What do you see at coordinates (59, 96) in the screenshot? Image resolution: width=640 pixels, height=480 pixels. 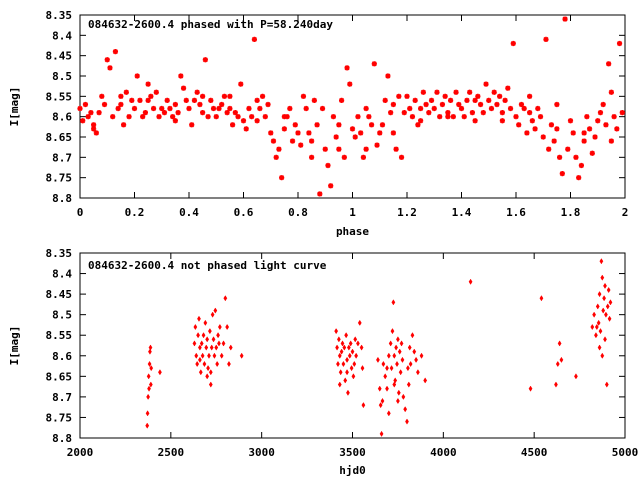 I see `y-tick-label: 8.55` at bounding box center [59, 96].